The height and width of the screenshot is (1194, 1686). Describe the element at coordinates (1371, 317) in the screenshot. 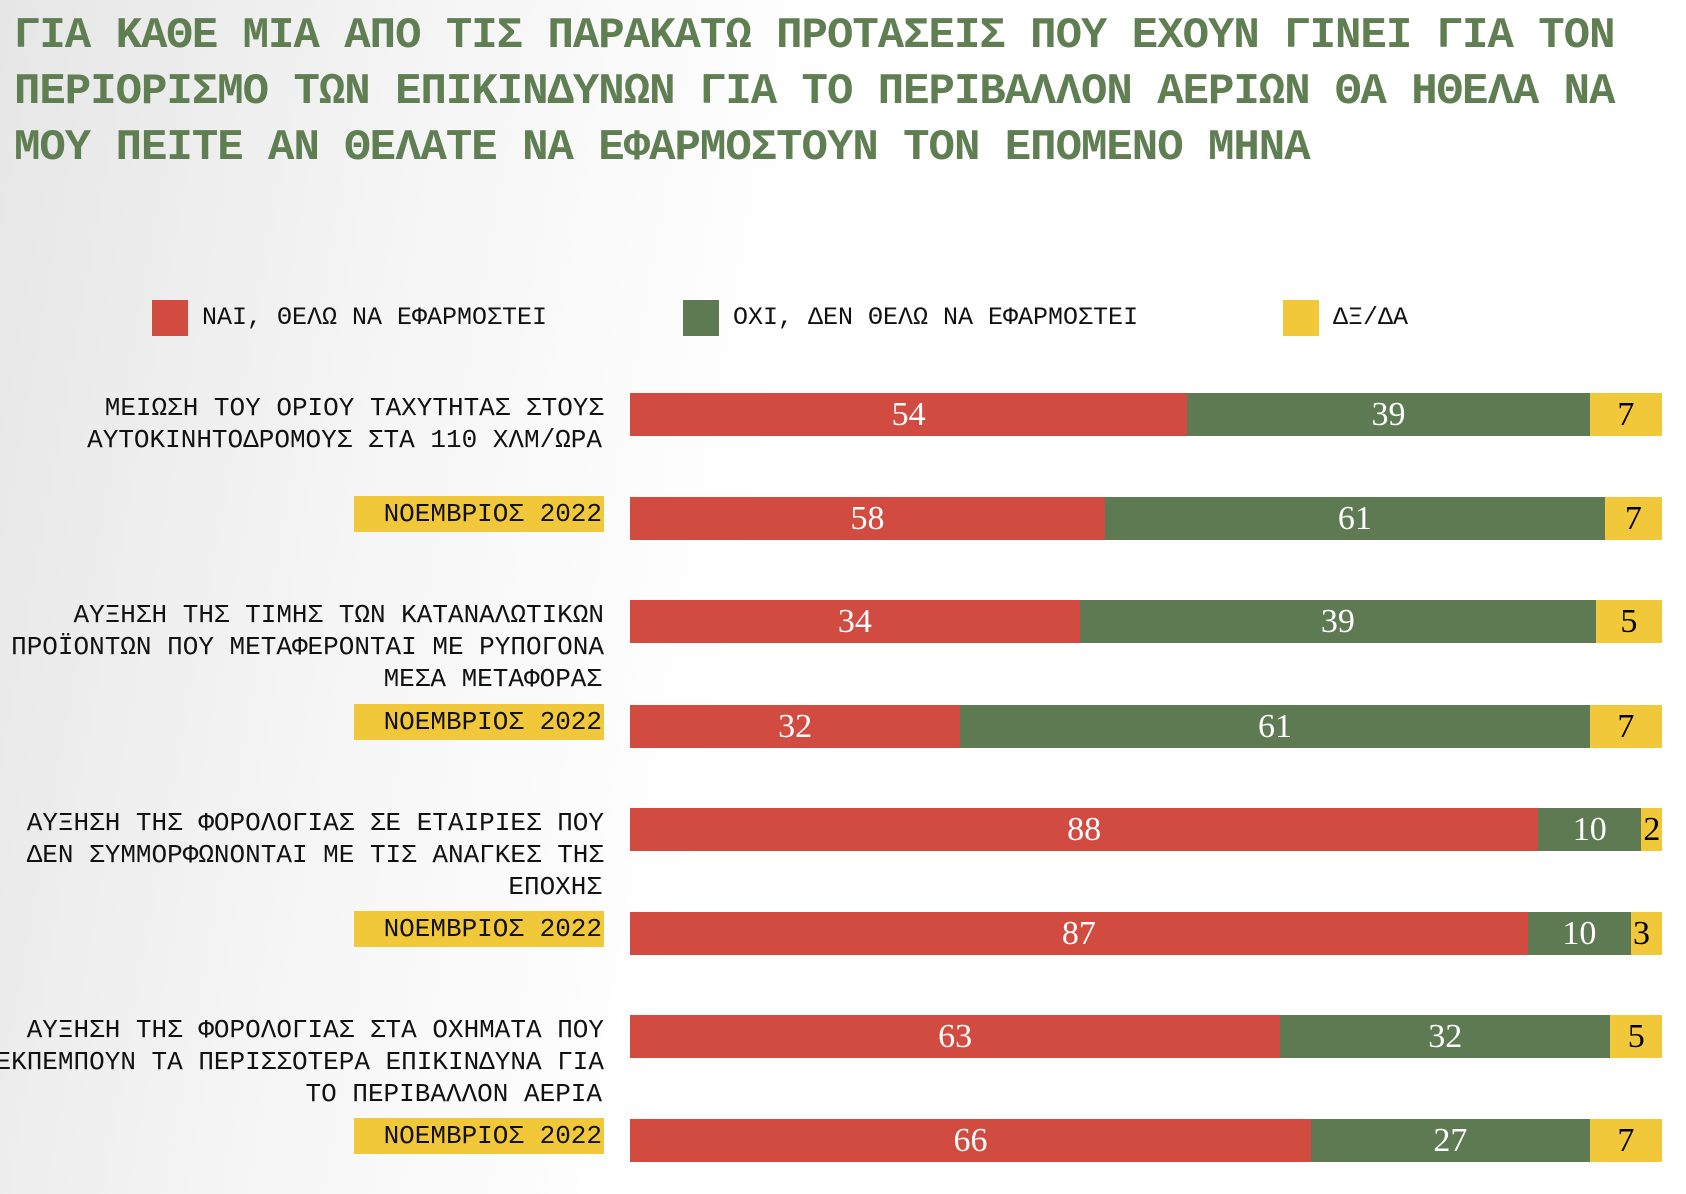

I see `legend-label: ΔΞ/ΔΑ` at that location.